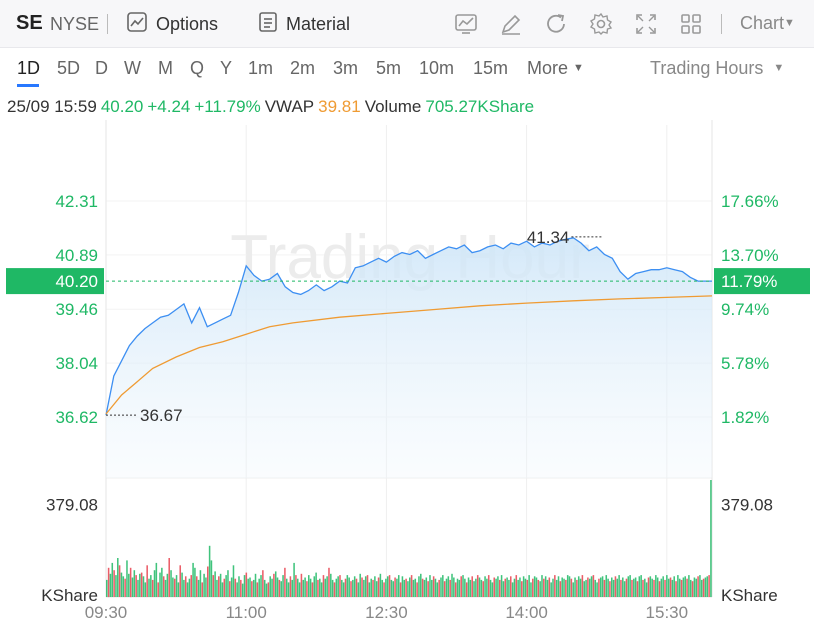 This screenshot has height=625, width=814. Describe the element at coordinates (555, 68) in the screenshot. I see `more-periods-dropdown: More ▼` at that location.